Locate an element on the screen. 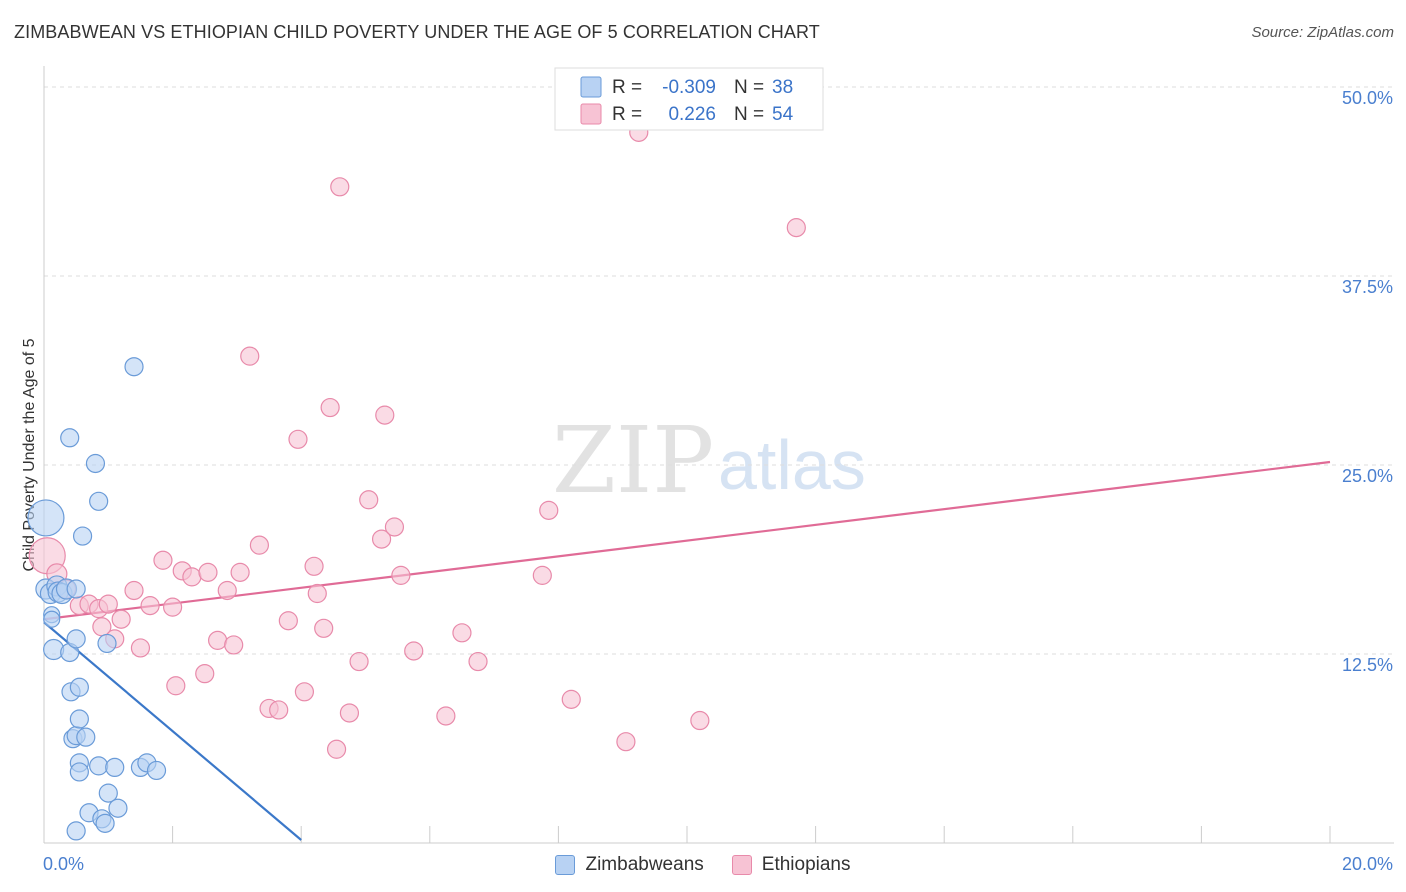 This screenshot has height=892, width=1406. y-tick-label: 37.5% is located at coordinates (1367, 287).